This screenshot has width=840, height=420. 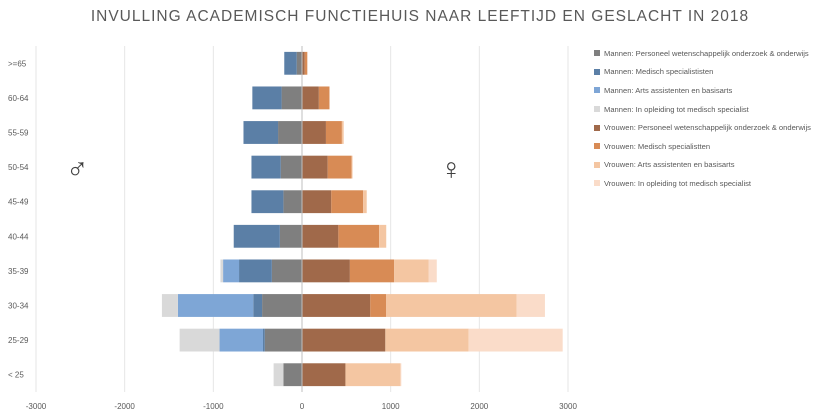 I want to click on legend-item: Vrouwen: Arts assistenten en basisarts, so click(x=714, y=165).